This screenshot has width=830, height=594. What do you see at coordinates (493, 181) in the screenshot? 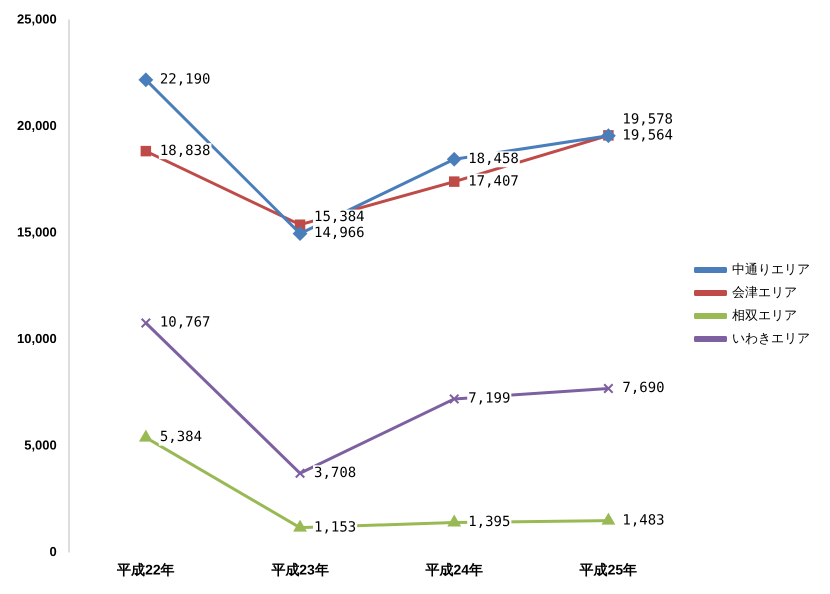
I see `data-label: 17,407` at bounding box center [493, 181].